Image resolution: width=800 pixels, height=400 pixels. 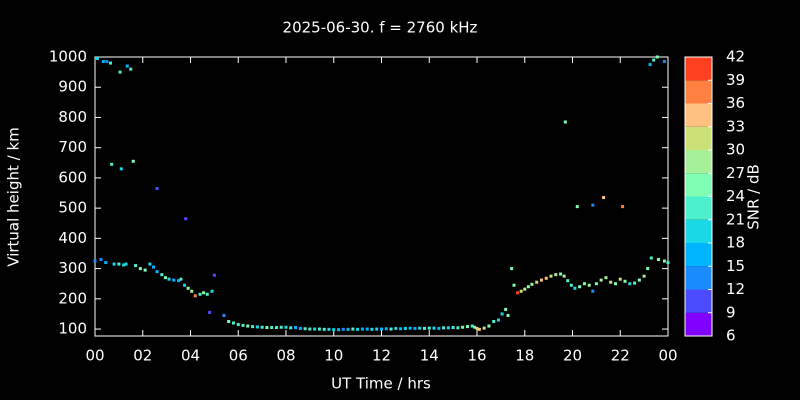 What do you see at coordinates (72, 298) in the screenshot?
I see `y-tick-label: 200` at bounding box center [72, 298].